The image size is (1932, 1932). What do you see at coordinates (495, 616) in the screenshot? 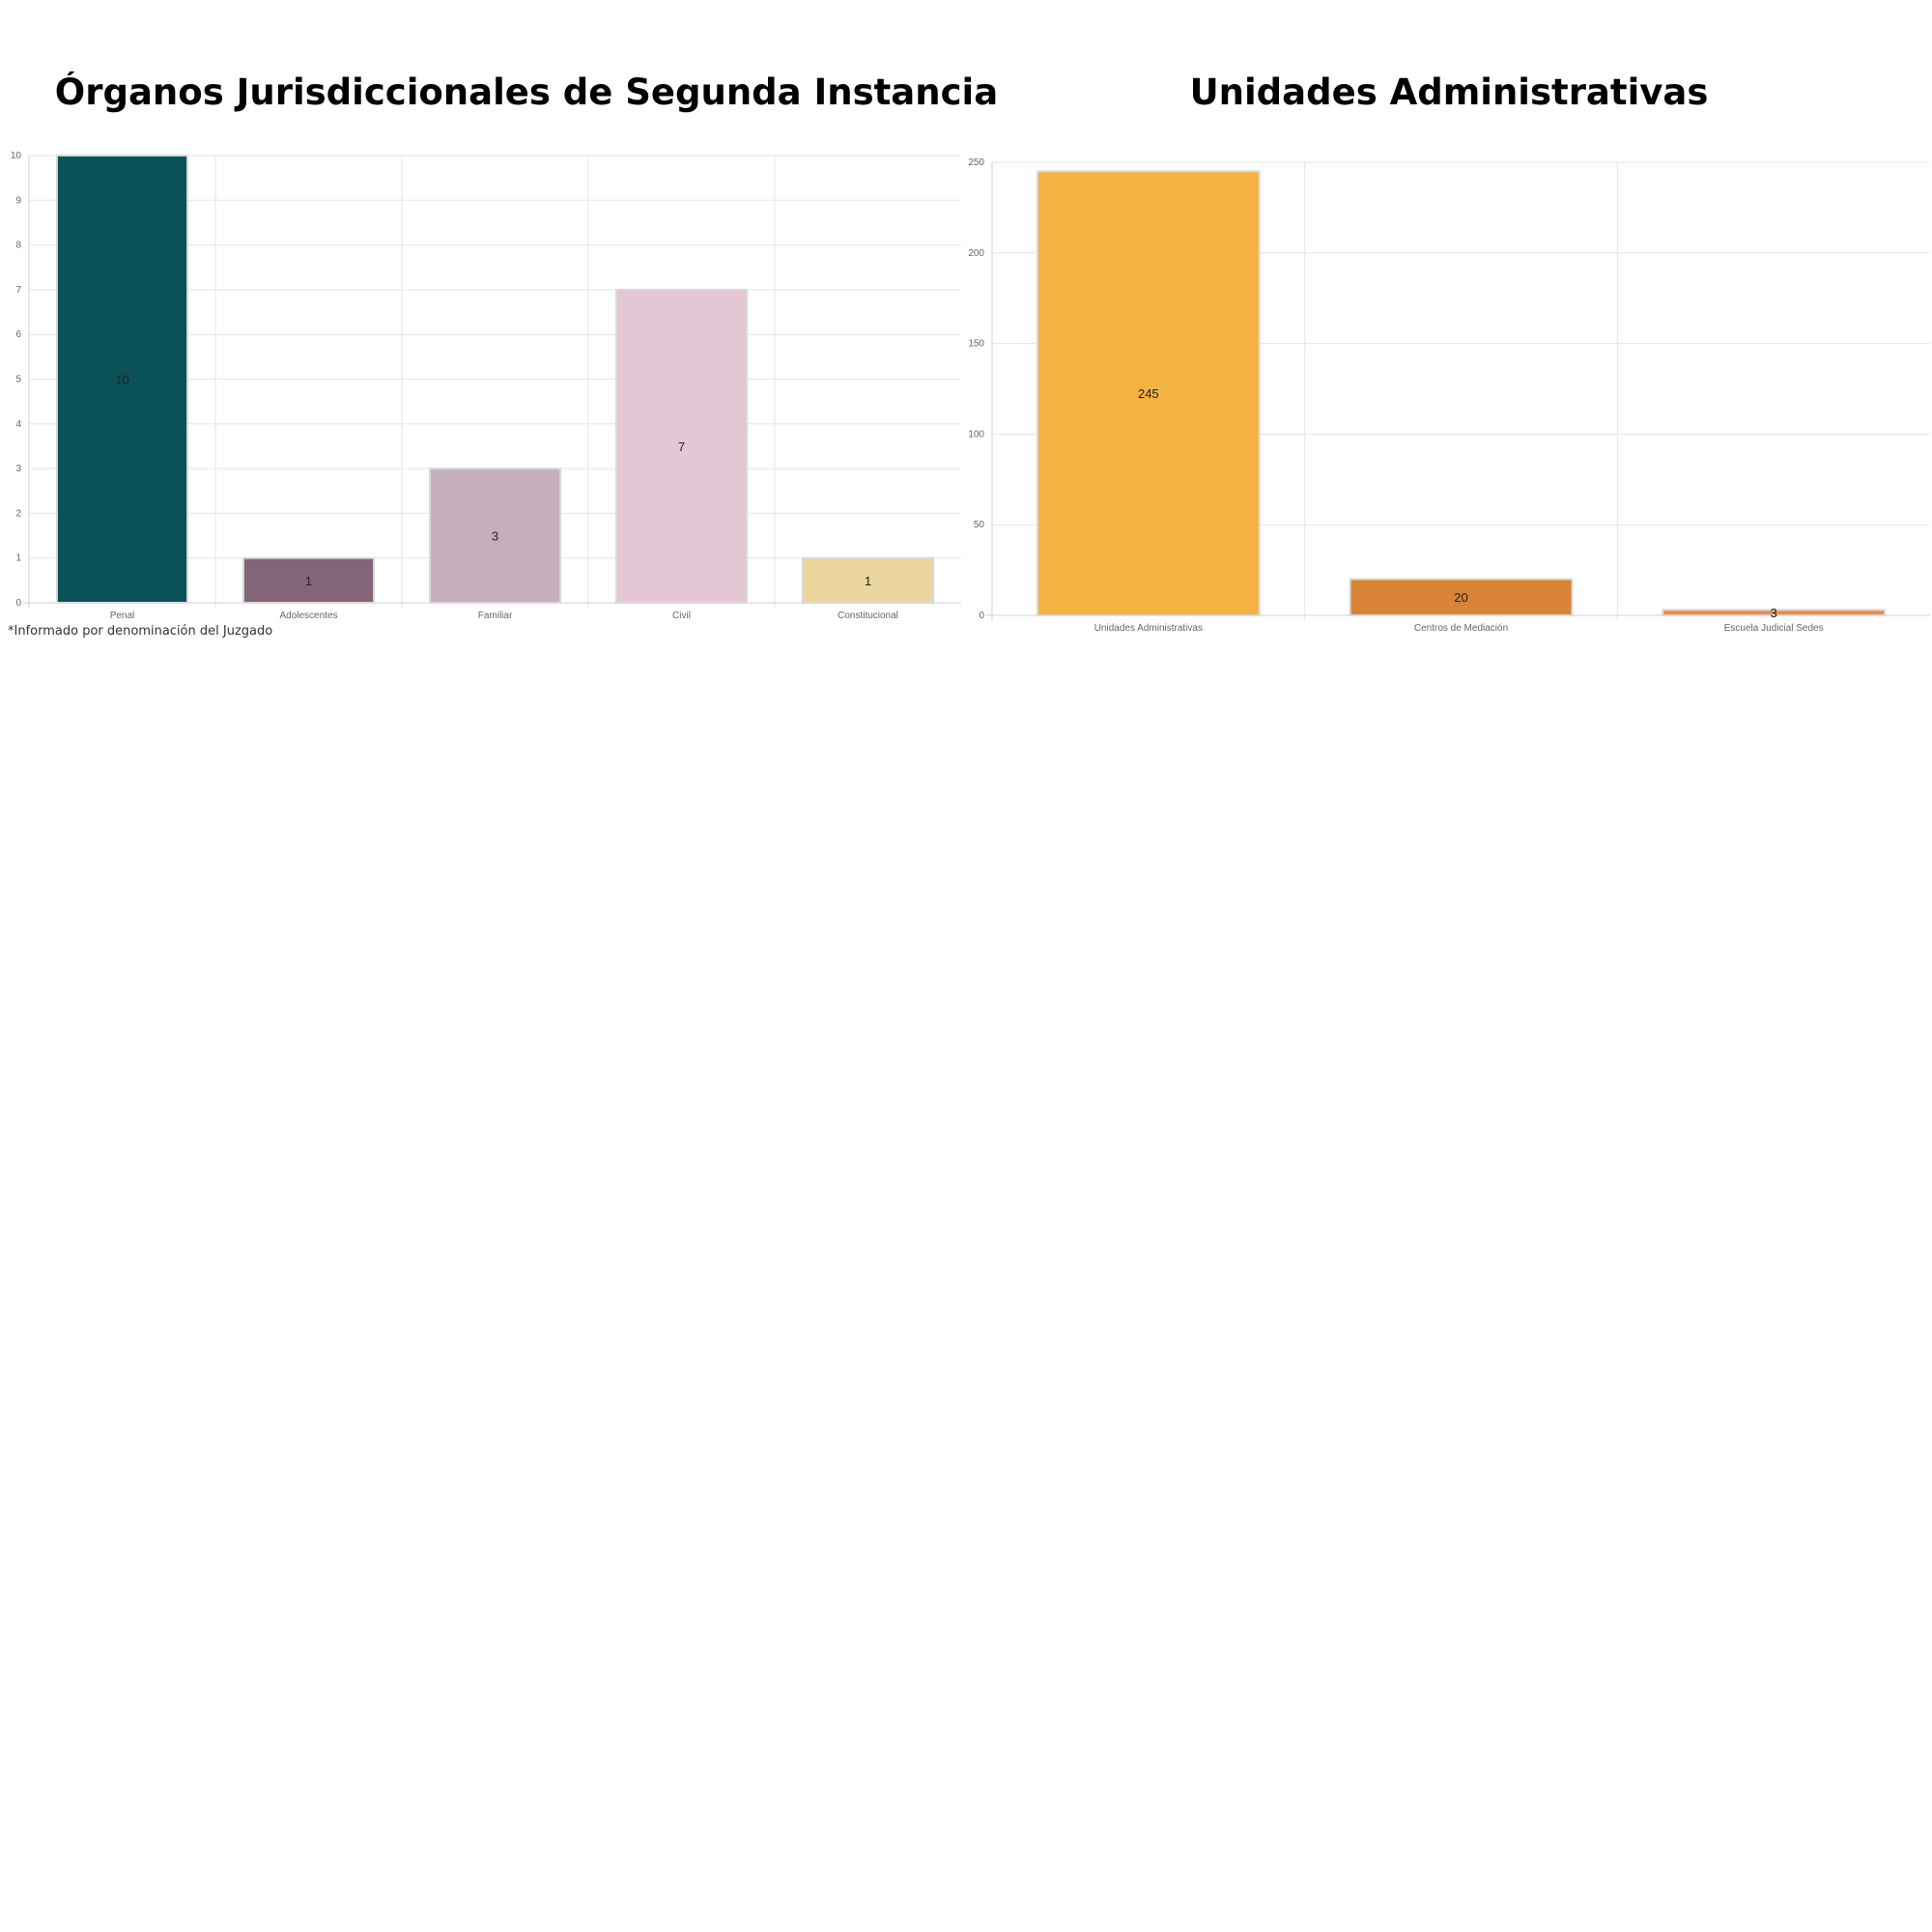
I see `x-tick-label: Familiar` at bounding box center [495, 616].